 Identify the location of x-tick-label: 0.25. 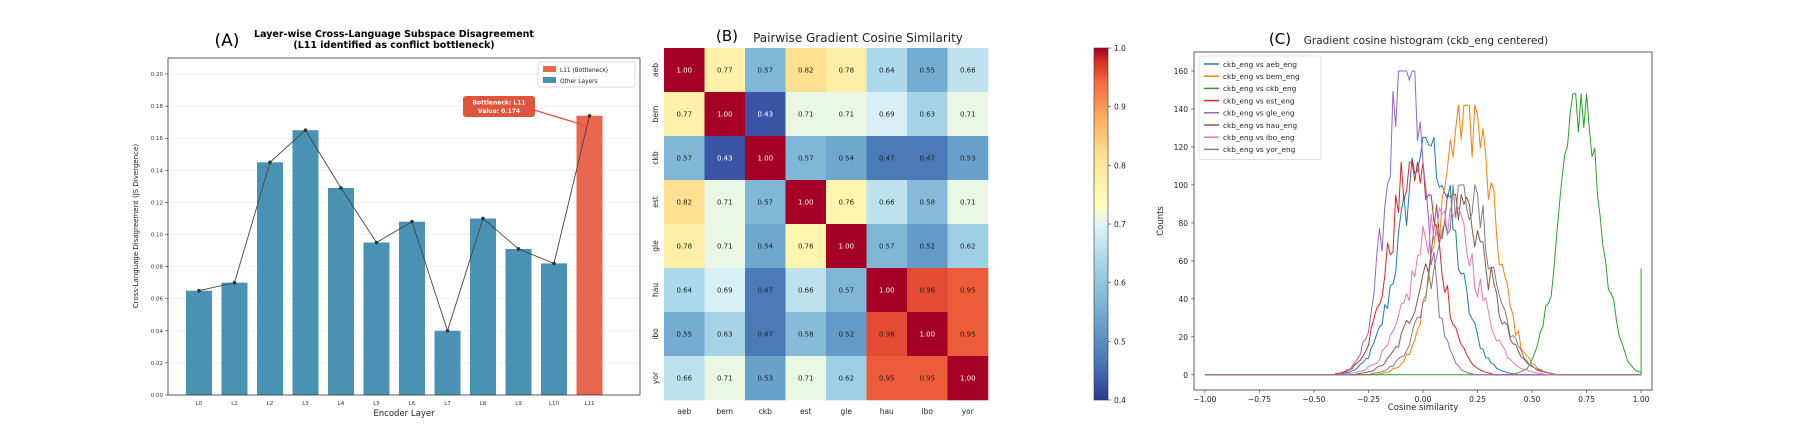
(1477, 399).